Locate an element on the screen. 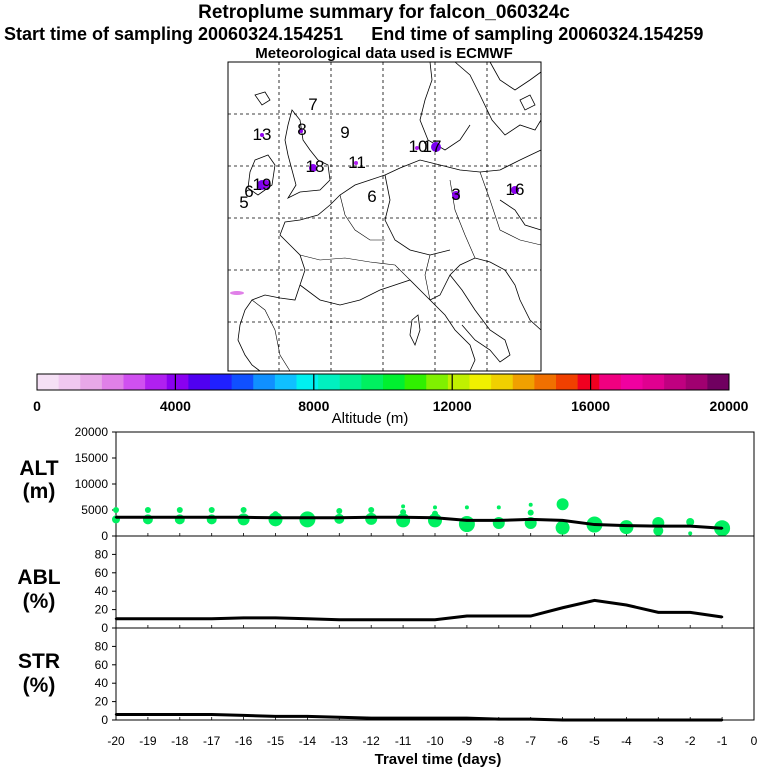  y-tick-label: 20 is located at coordinates (102, 610).